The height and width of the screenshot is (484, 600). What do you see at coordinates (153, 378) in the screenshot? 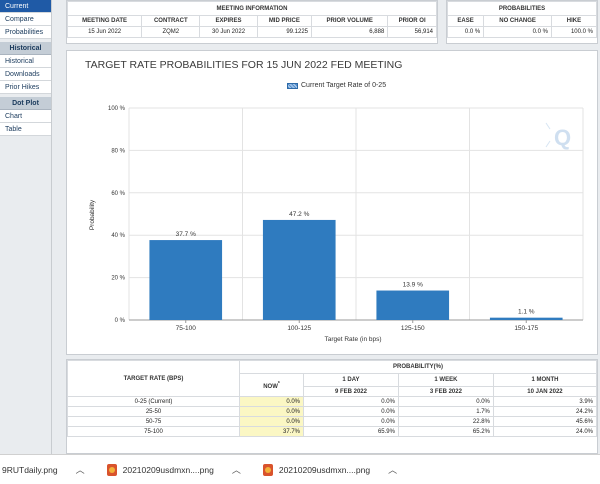
I see `header-target-rate: TARGET RATE (BPS)` at bounding box center [153, 378].